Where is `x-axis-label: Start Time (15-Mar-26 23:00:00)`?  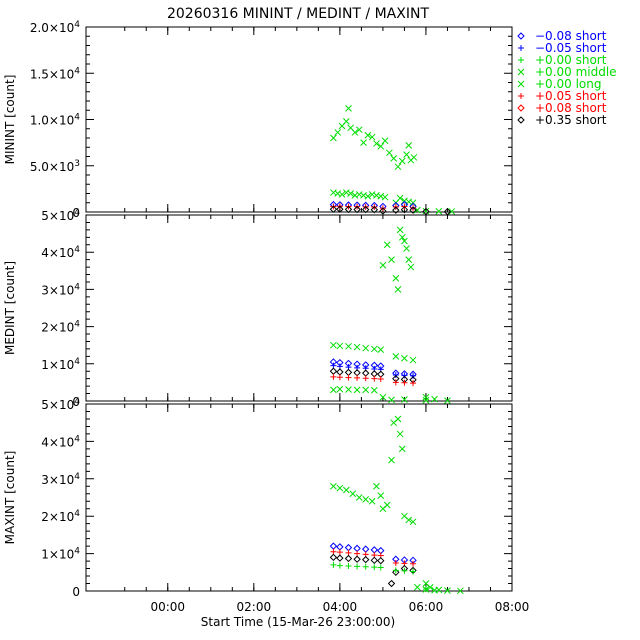 x-axis-label: Start Time (15-Mar-26 23:00:00) is located at coordinates (298, 622).